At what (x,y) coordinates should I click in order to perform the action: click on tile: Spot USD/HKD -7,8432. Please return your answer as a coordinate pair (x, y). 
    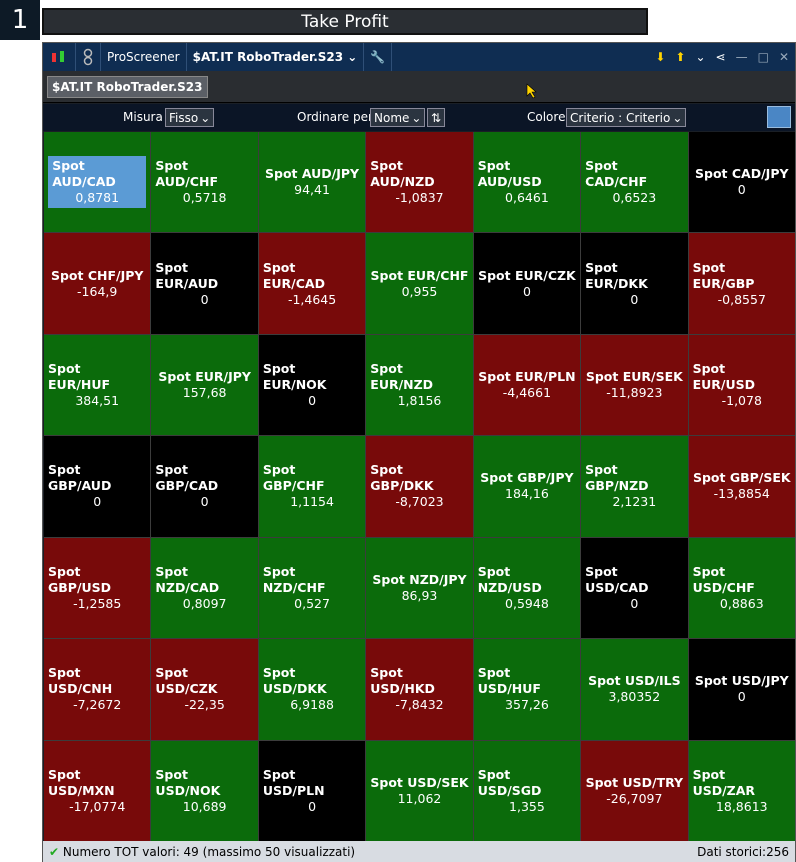
    Looking at the image, I should click on (419, 689).